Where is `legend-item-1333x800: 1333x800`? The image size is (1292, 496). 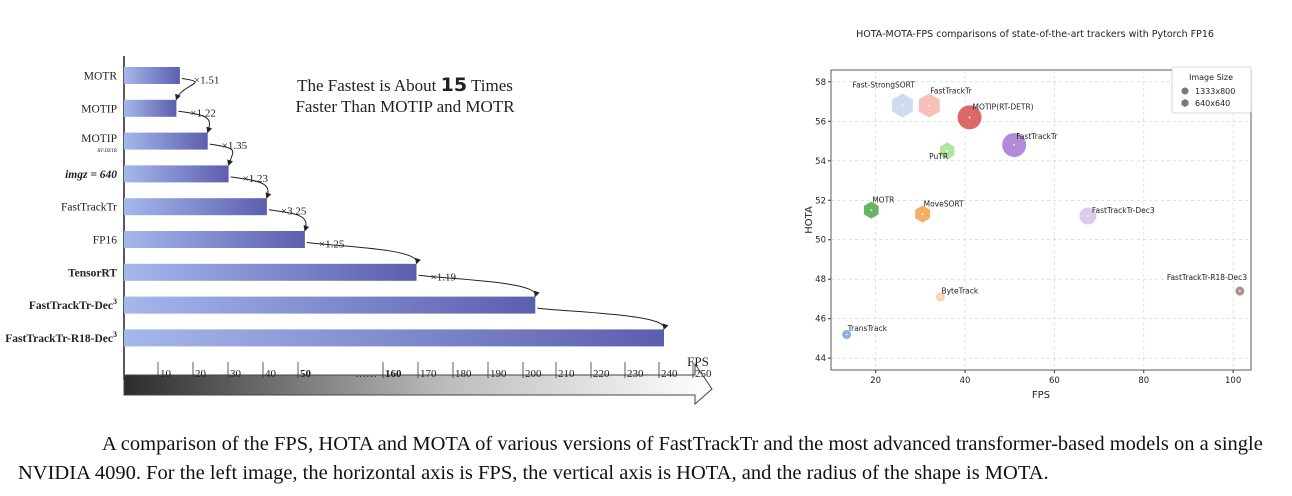 legend-item-1333x800: 1333x800 is located at coordinates (1215, 91).